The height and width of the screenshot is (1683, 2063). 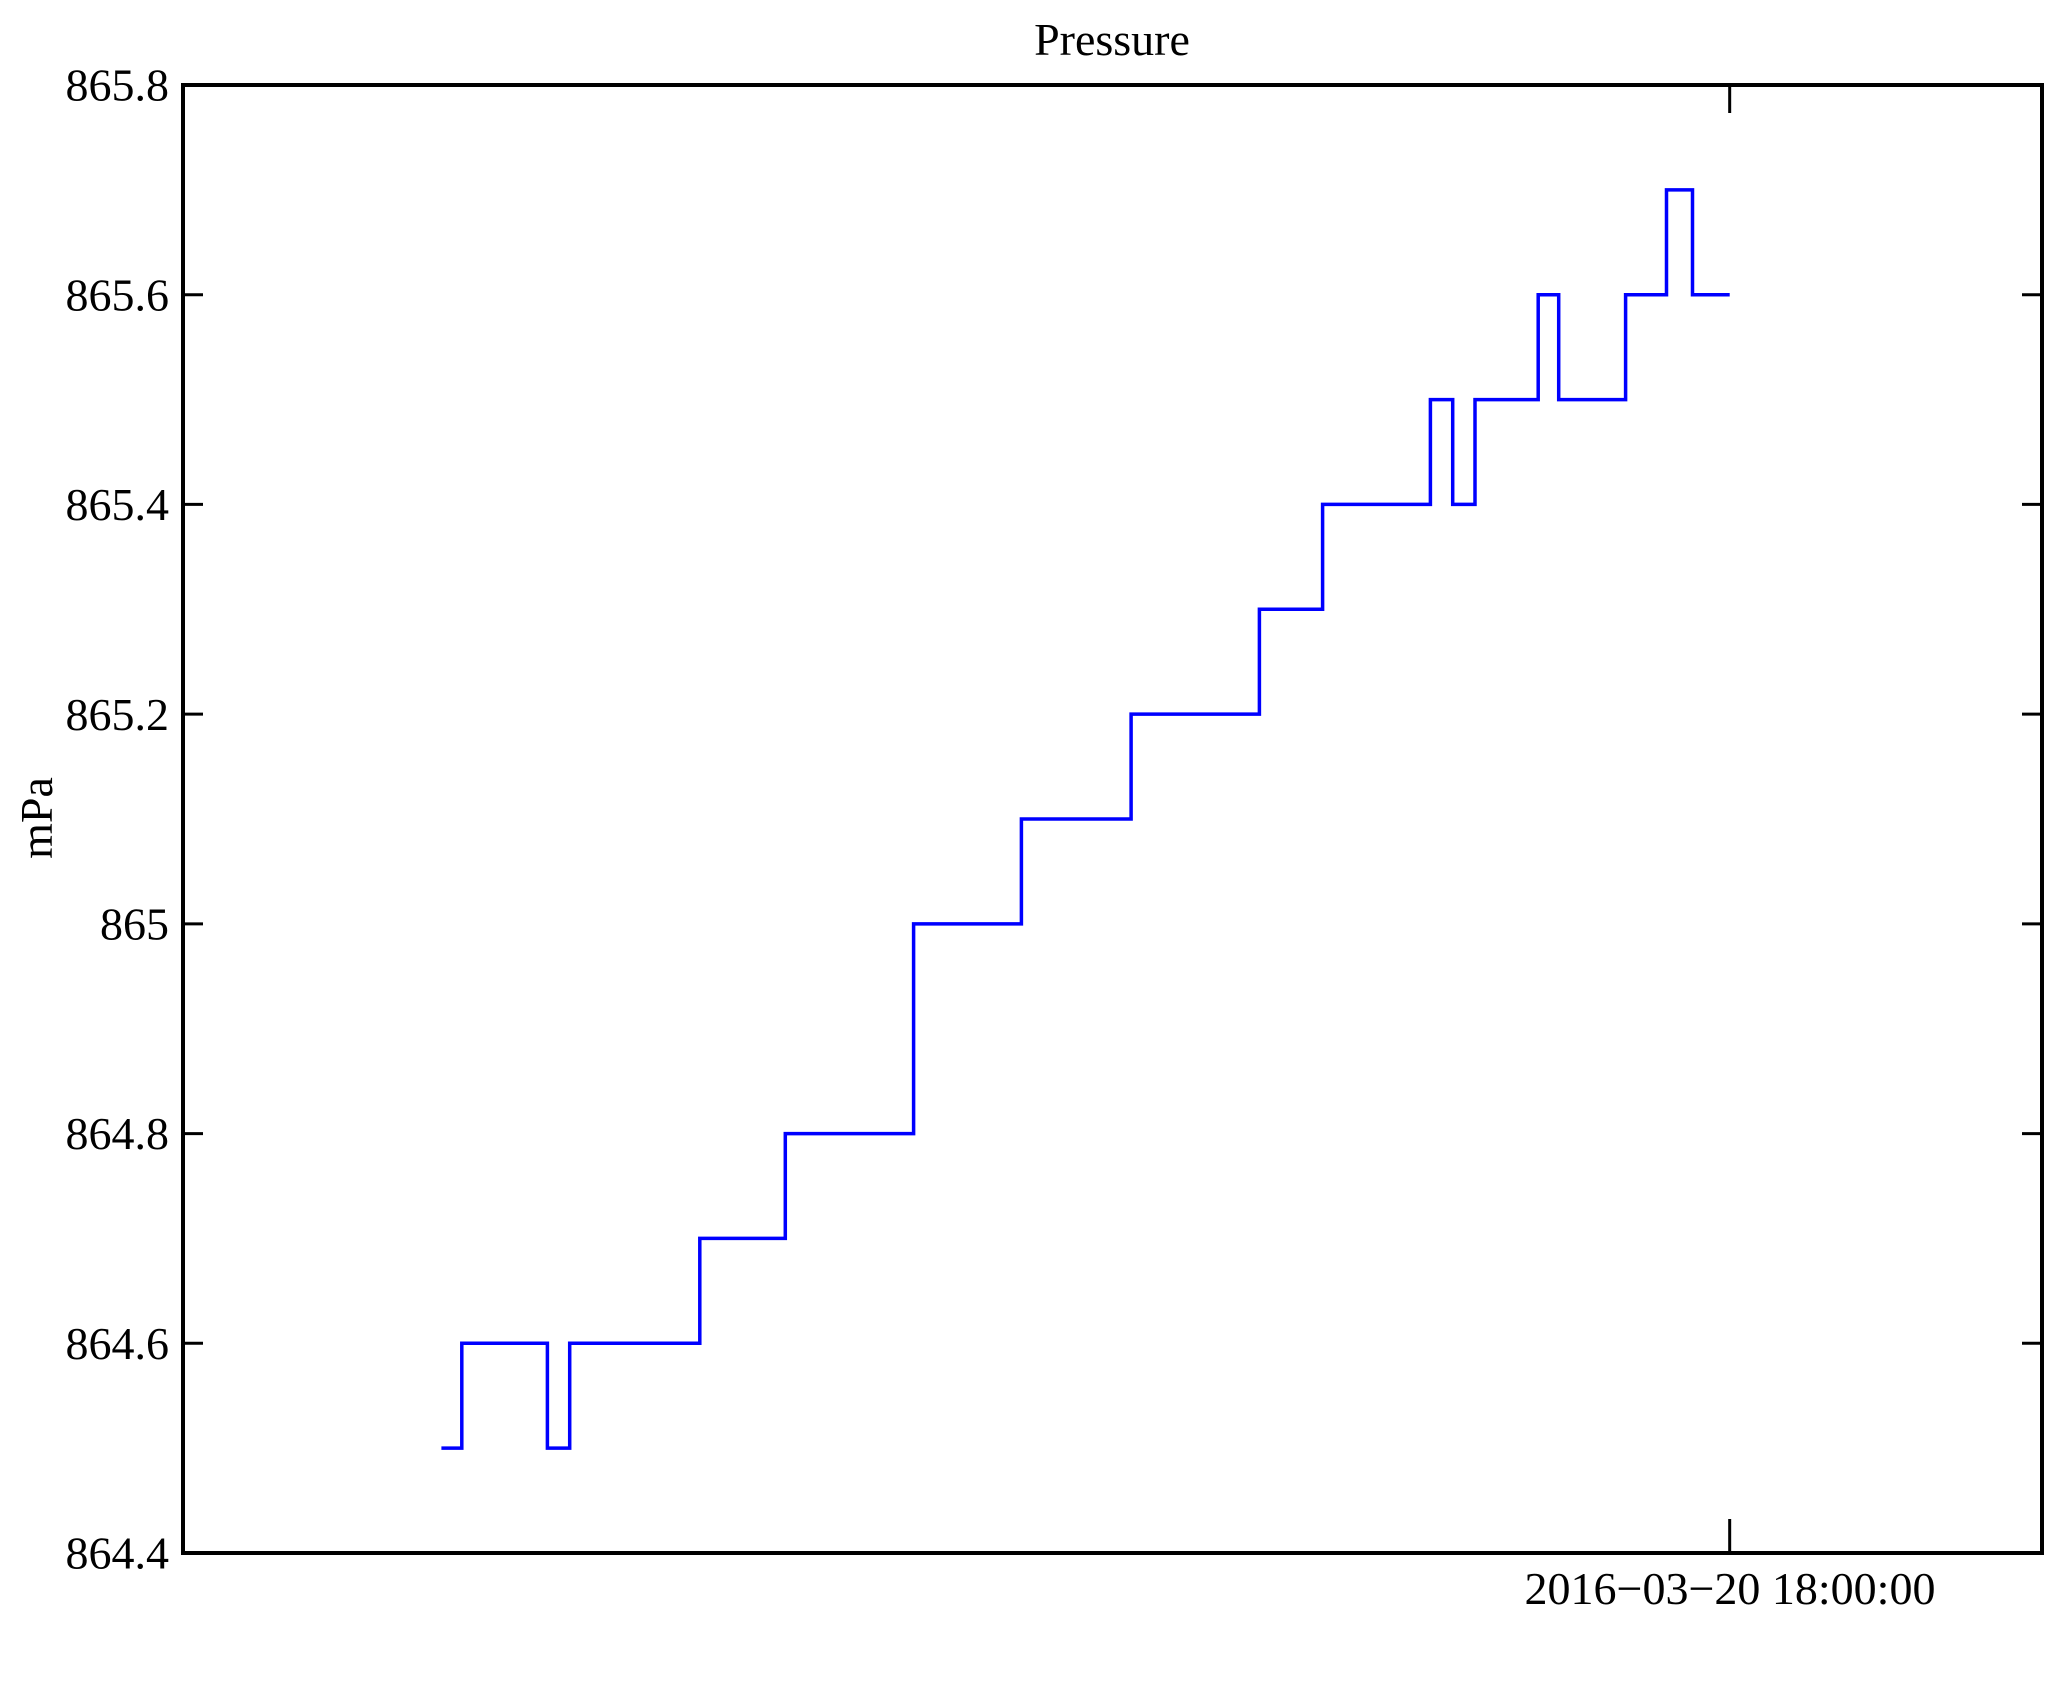 I want to click on y-tick-label: 865.4, so click(x=118, y=504).